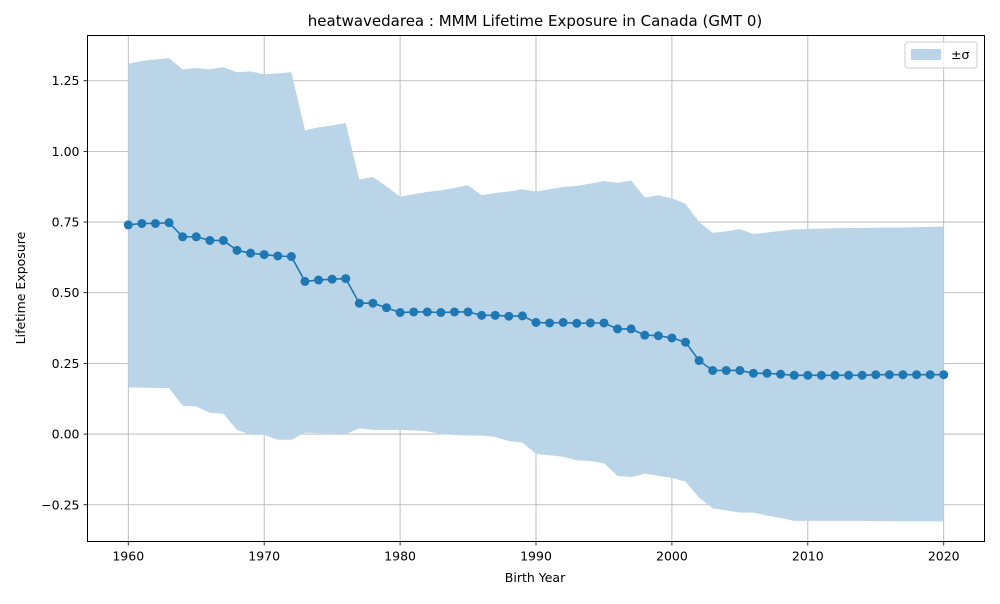 The width and height of the screenshot is (1000, 604). Describe the element at coordinates (66, 80) in the screenshot. I see `y-tick-label: 1.25` at that location.